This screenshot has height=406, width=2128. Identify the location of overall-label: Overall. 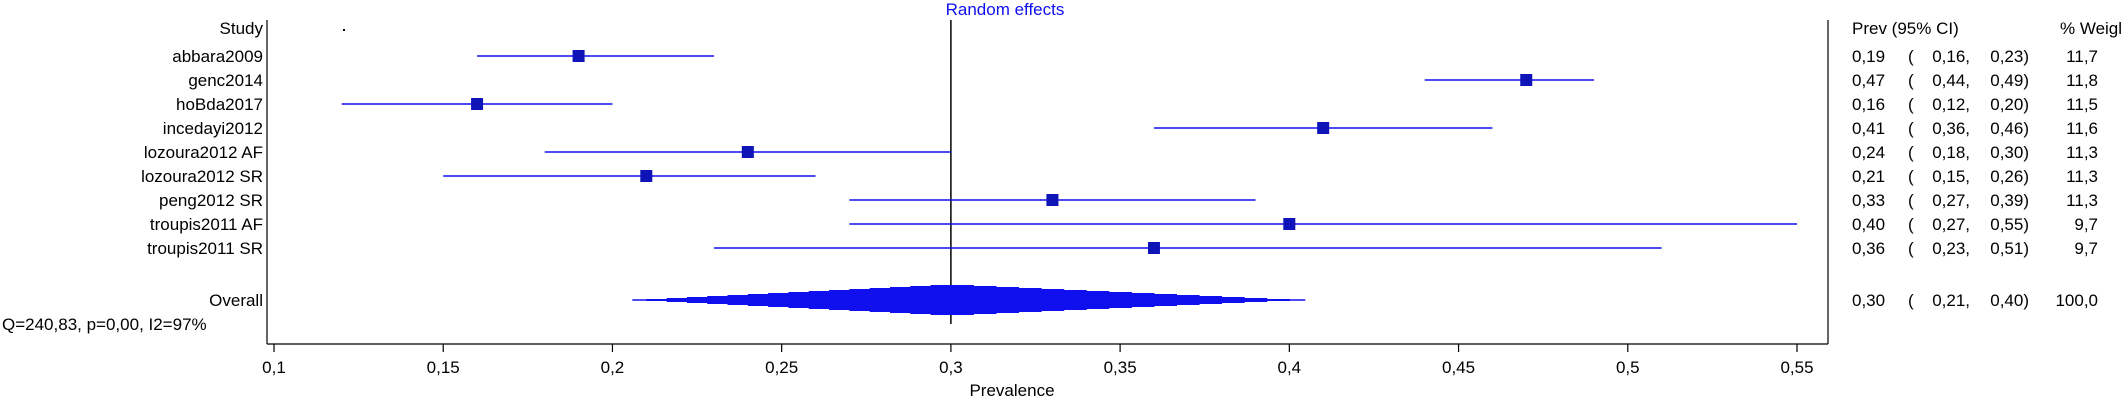
(236, 300).